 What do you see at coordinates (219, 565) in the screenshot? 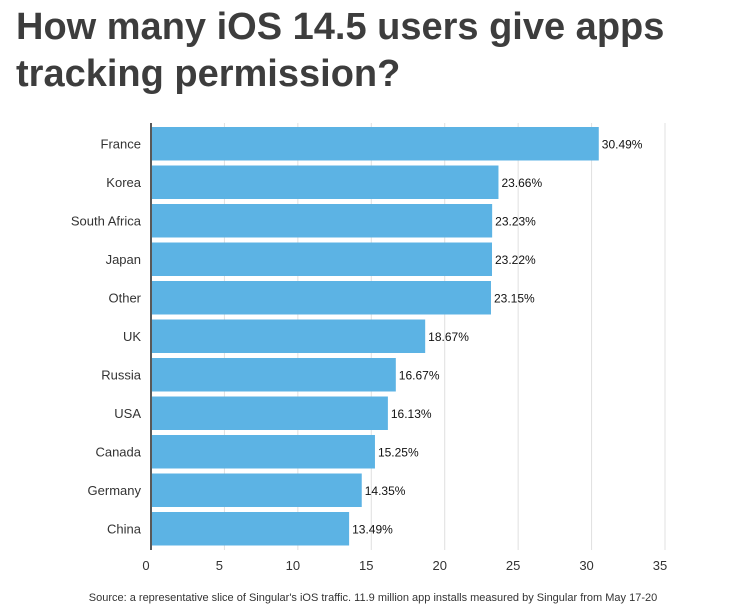
I see `x-tick-label: 5` at bounding box center [219, 565].